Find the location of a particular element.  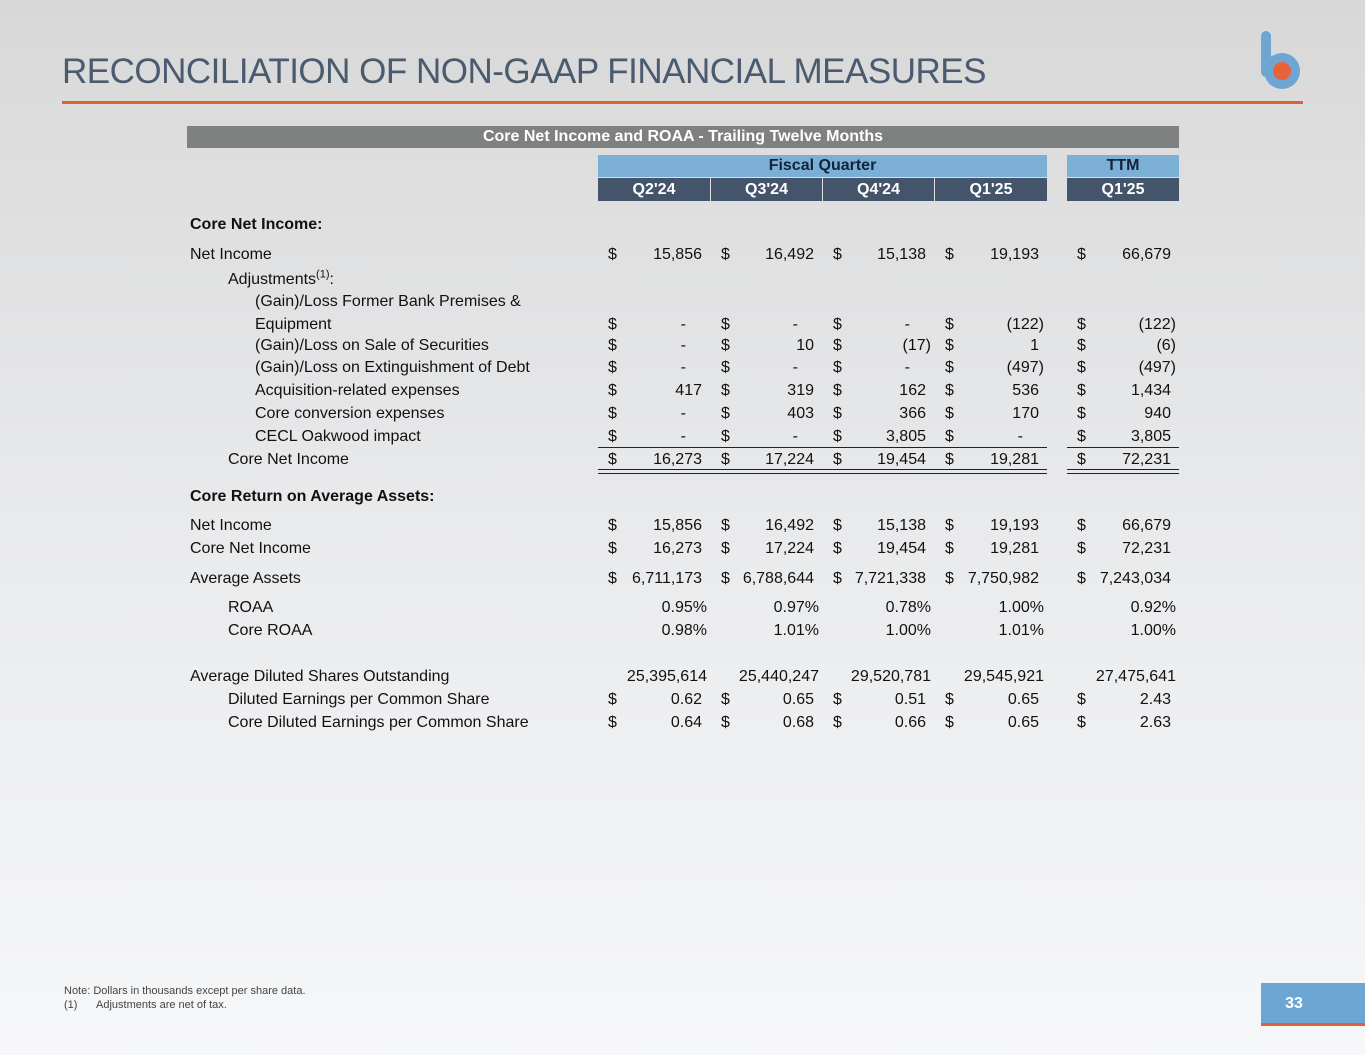

row-label: Adjustments(1): is located at coordinates (281, 279).